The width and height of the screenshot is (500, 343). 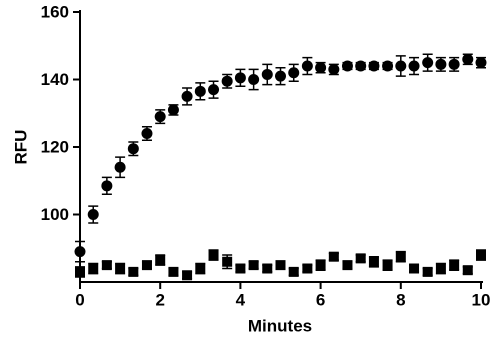 What do you see at coordinates (55, 146) in the screenshot?
I see `y-tick-label: 120` at bounding box center [55, 146].